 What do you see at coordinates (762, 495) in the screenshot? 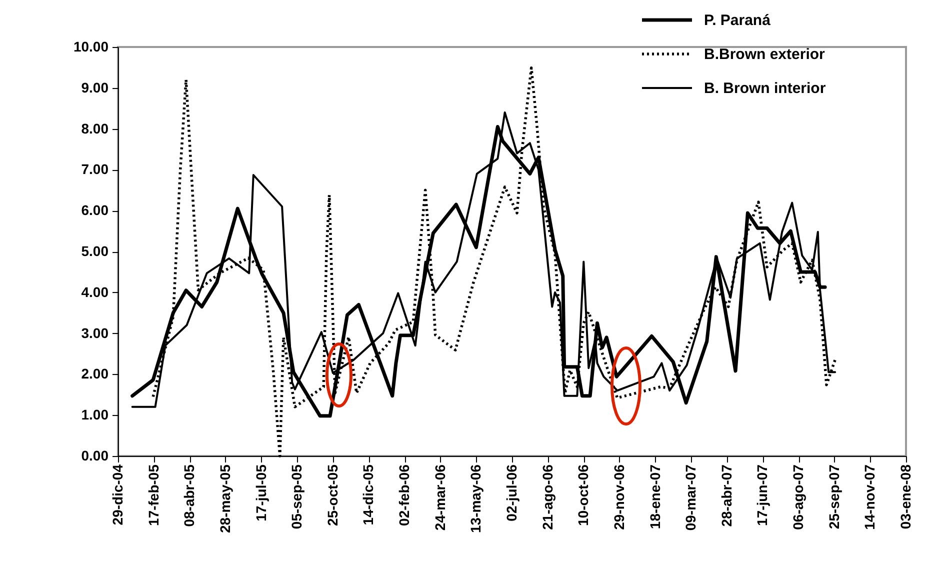
I see `x-tick-label: 17-jun-07` at bounding box center [762, 495].